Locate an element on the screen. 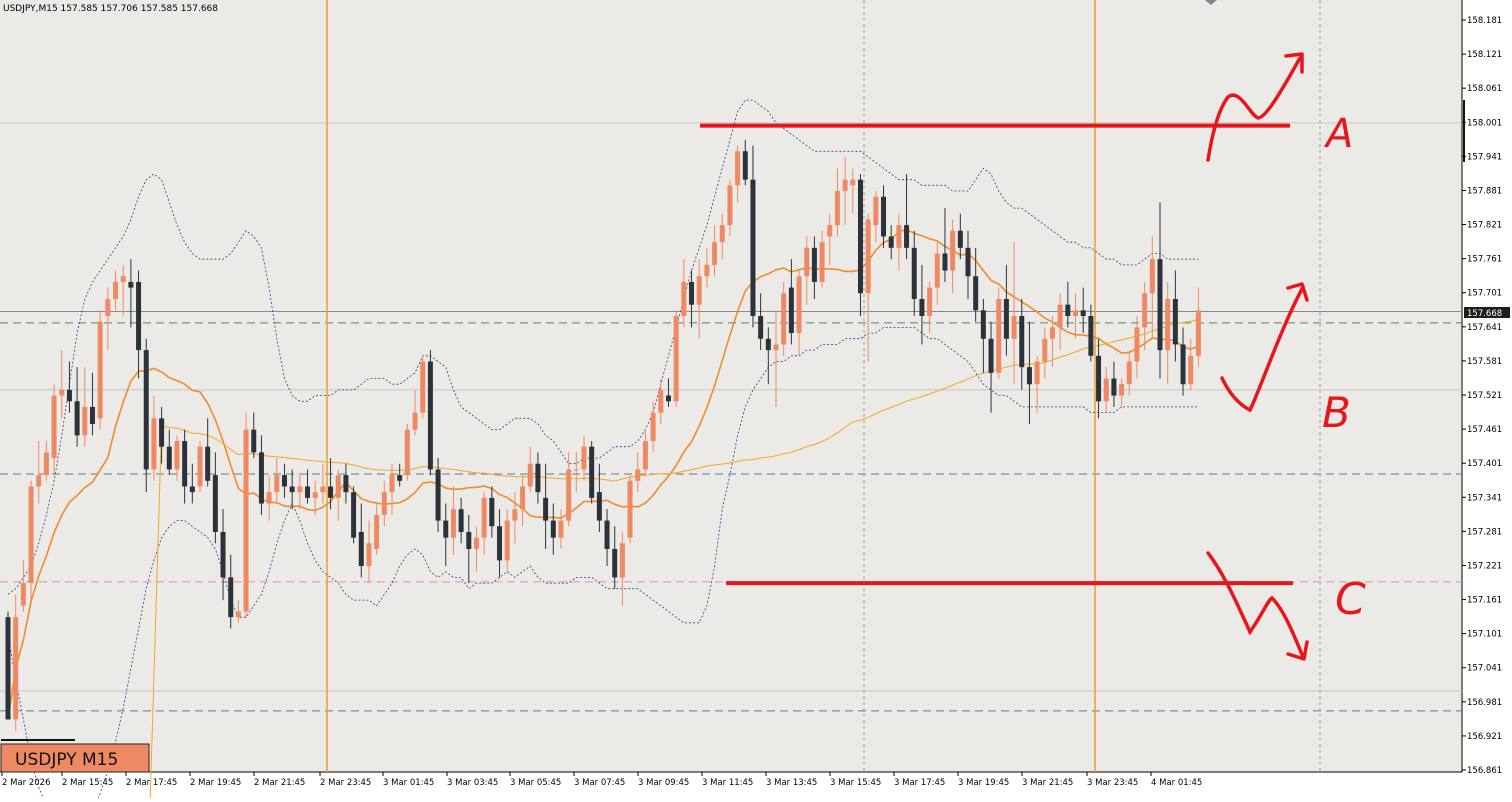  shift-marker-icon is located at coordinates (1211, 2).